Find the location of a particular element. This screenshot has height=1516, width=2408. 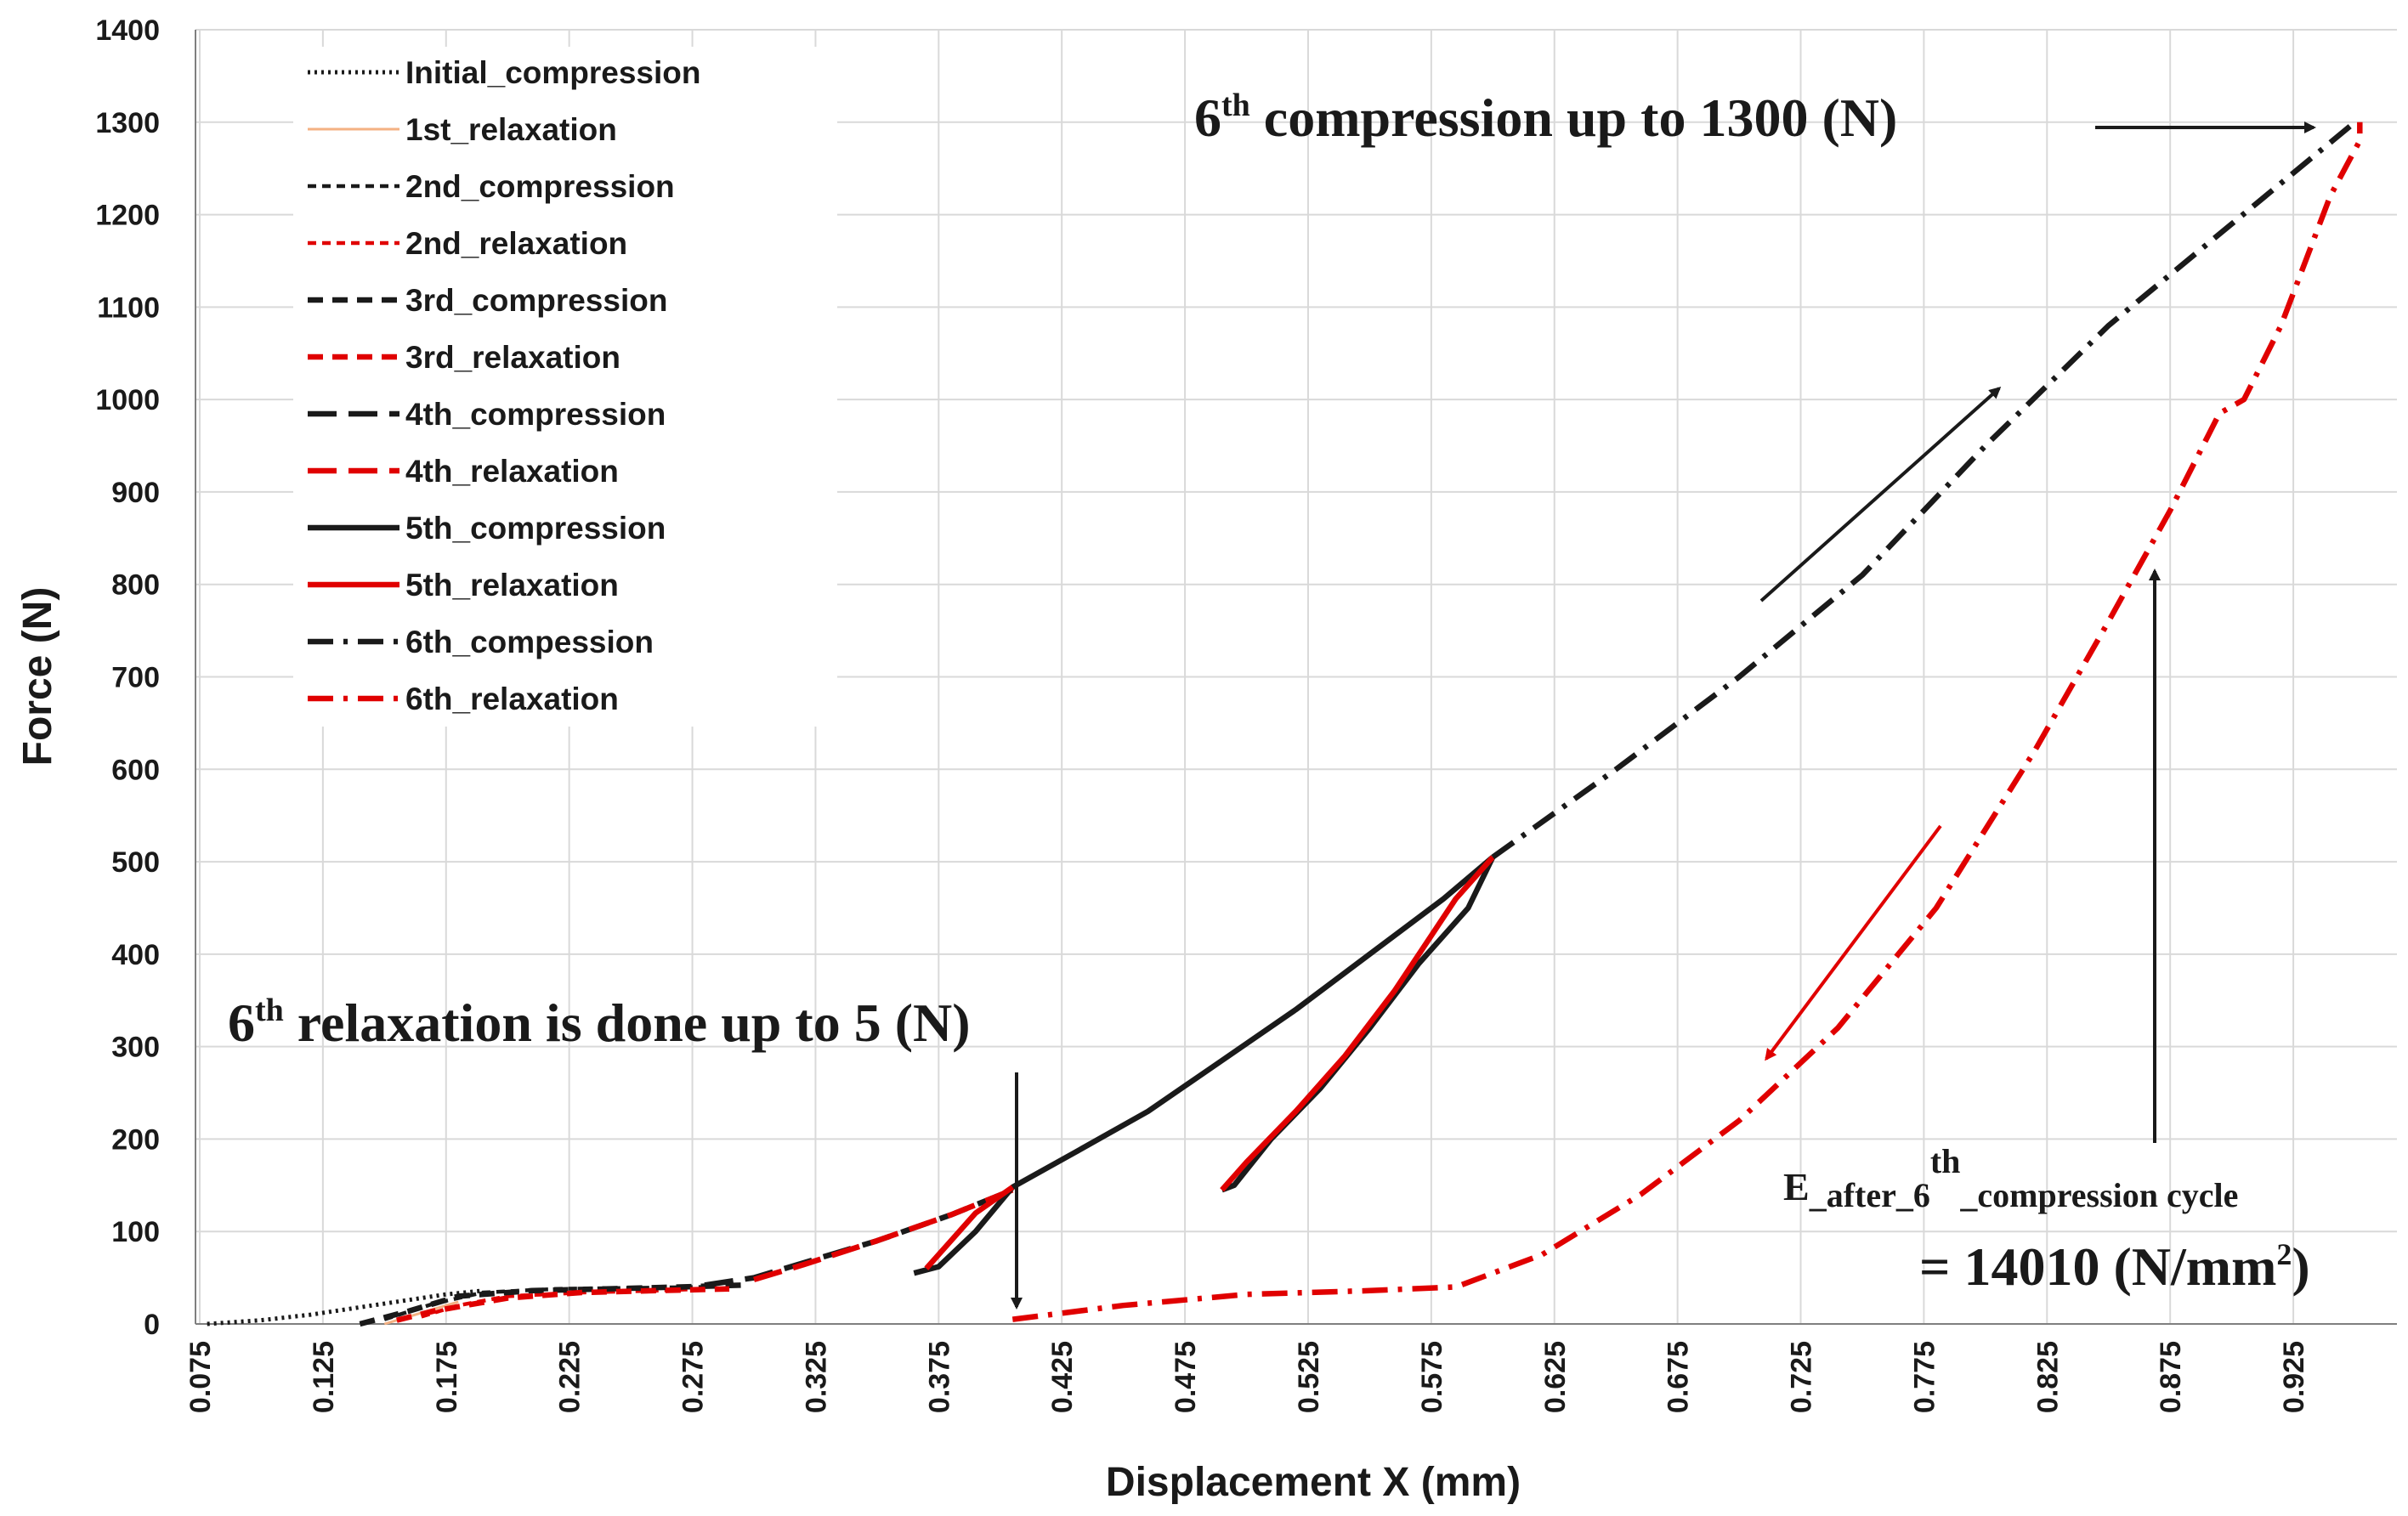

modulus-sup: th is located at coordinates (1945, 1161).